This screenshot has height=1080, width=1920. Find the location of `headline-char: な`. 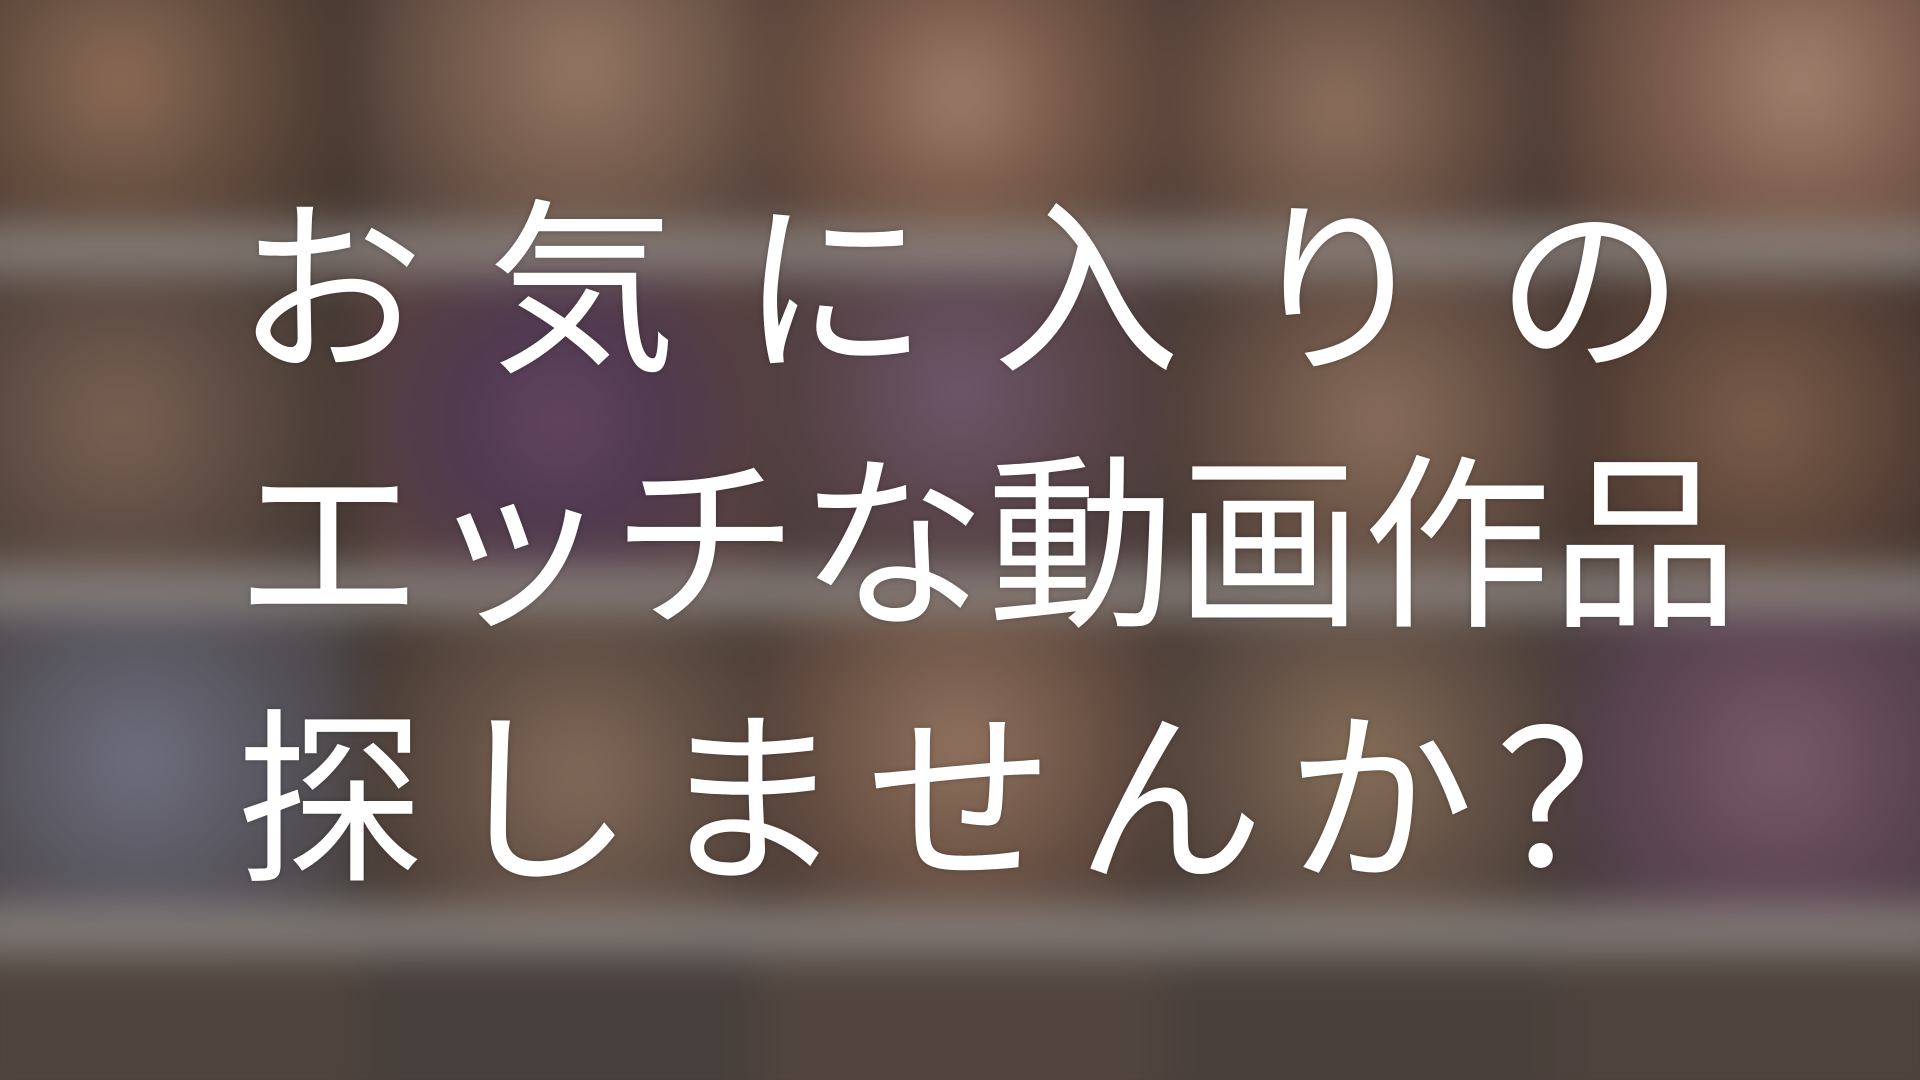

headline-char: な is located at coordinates (893, 547).